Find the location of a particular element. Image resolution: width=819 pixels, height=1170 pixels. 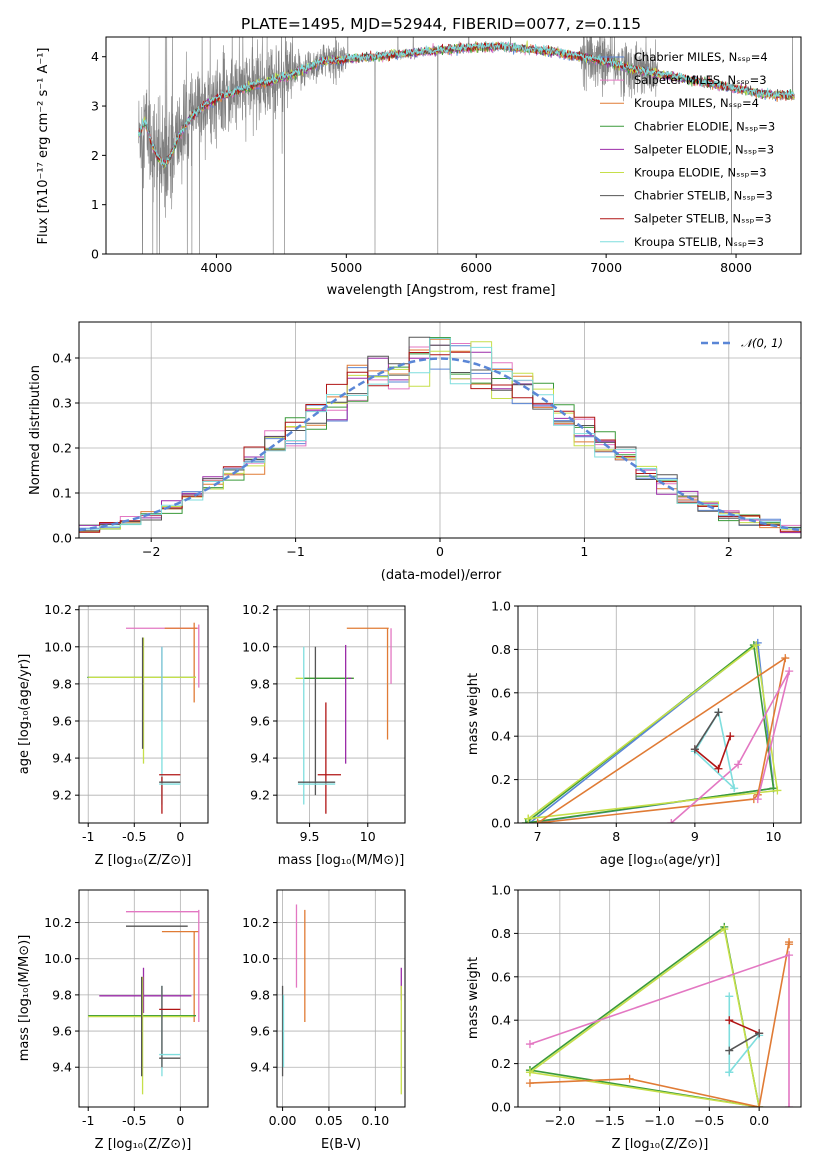

axis-layer: -1 -0.5 0 9.4 9.6 9.8 10.0 10.2 is located at coordinates (126, 1008).